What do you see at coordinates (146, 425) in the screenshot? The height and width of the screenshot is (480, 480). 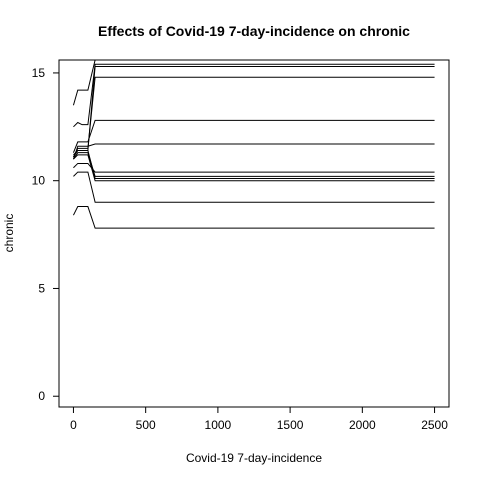 I see `x-tick-label: 500` at bounding box center [146, 425].